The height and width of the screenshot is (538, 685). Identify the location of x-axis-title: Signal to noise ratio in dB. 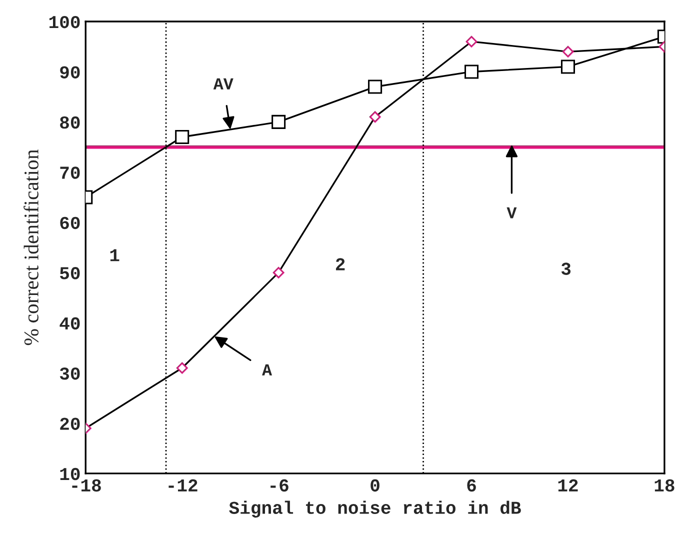
(375, 509).